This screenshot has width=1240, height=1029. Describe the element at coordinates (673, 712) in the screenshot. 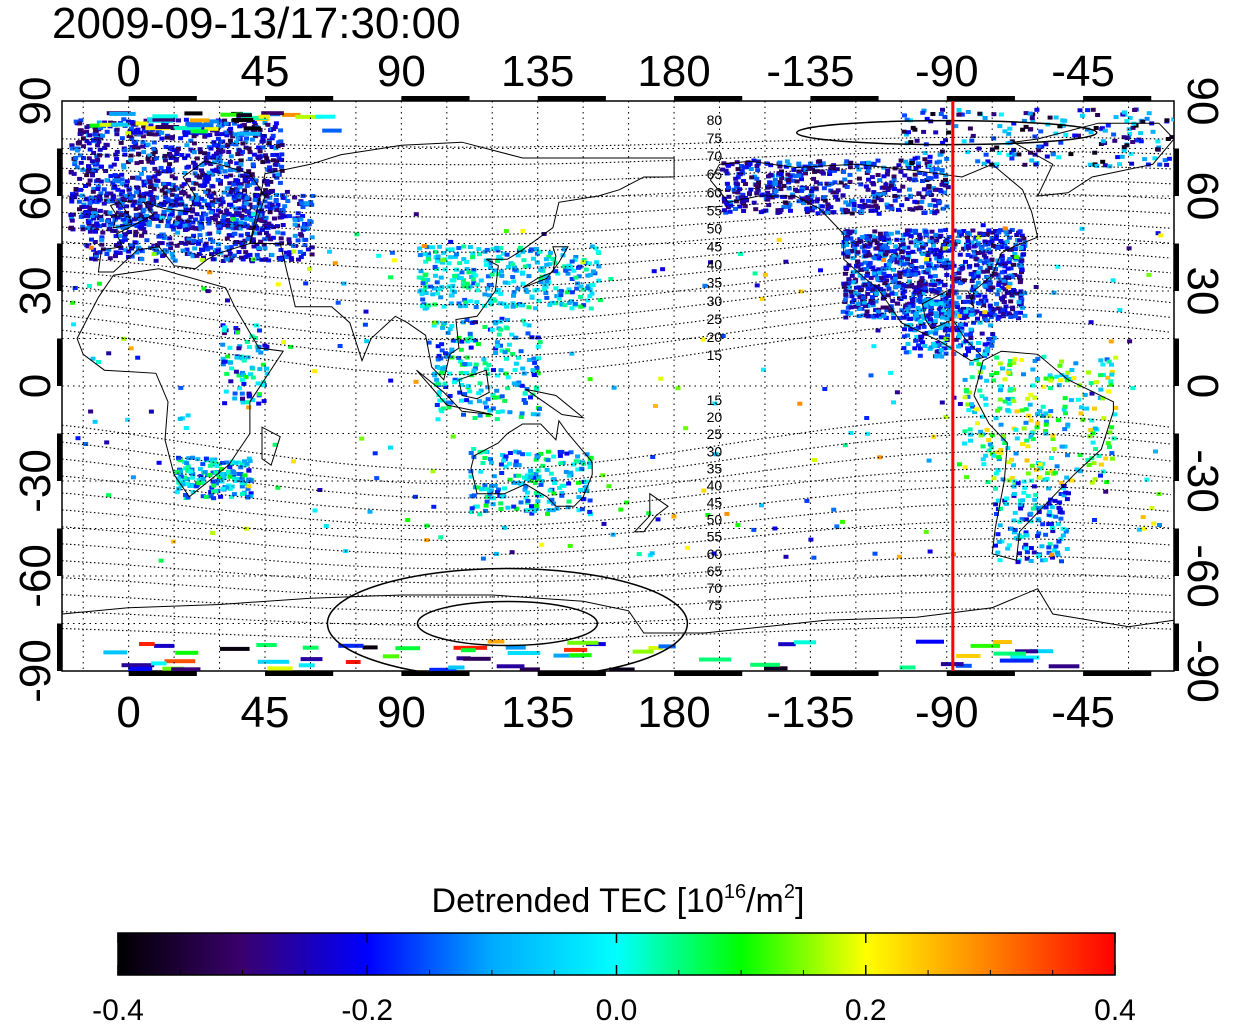

I see `bottom-lon-label: 180` at that location.